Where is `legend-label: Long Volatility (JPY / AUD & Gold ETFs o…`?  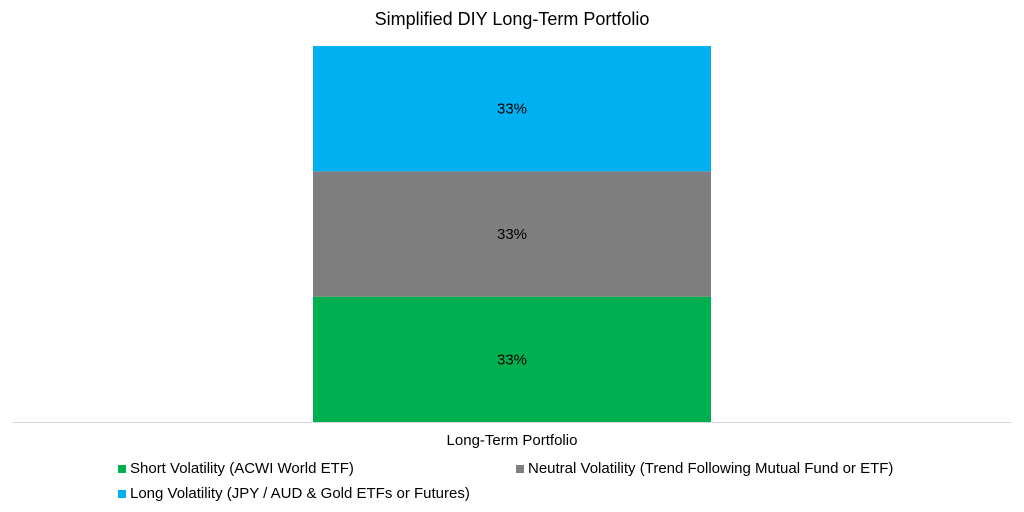
legend-label: Long Volatility (JPY / AUD & Gold ETFs o… is located at coordinates (300, 493).